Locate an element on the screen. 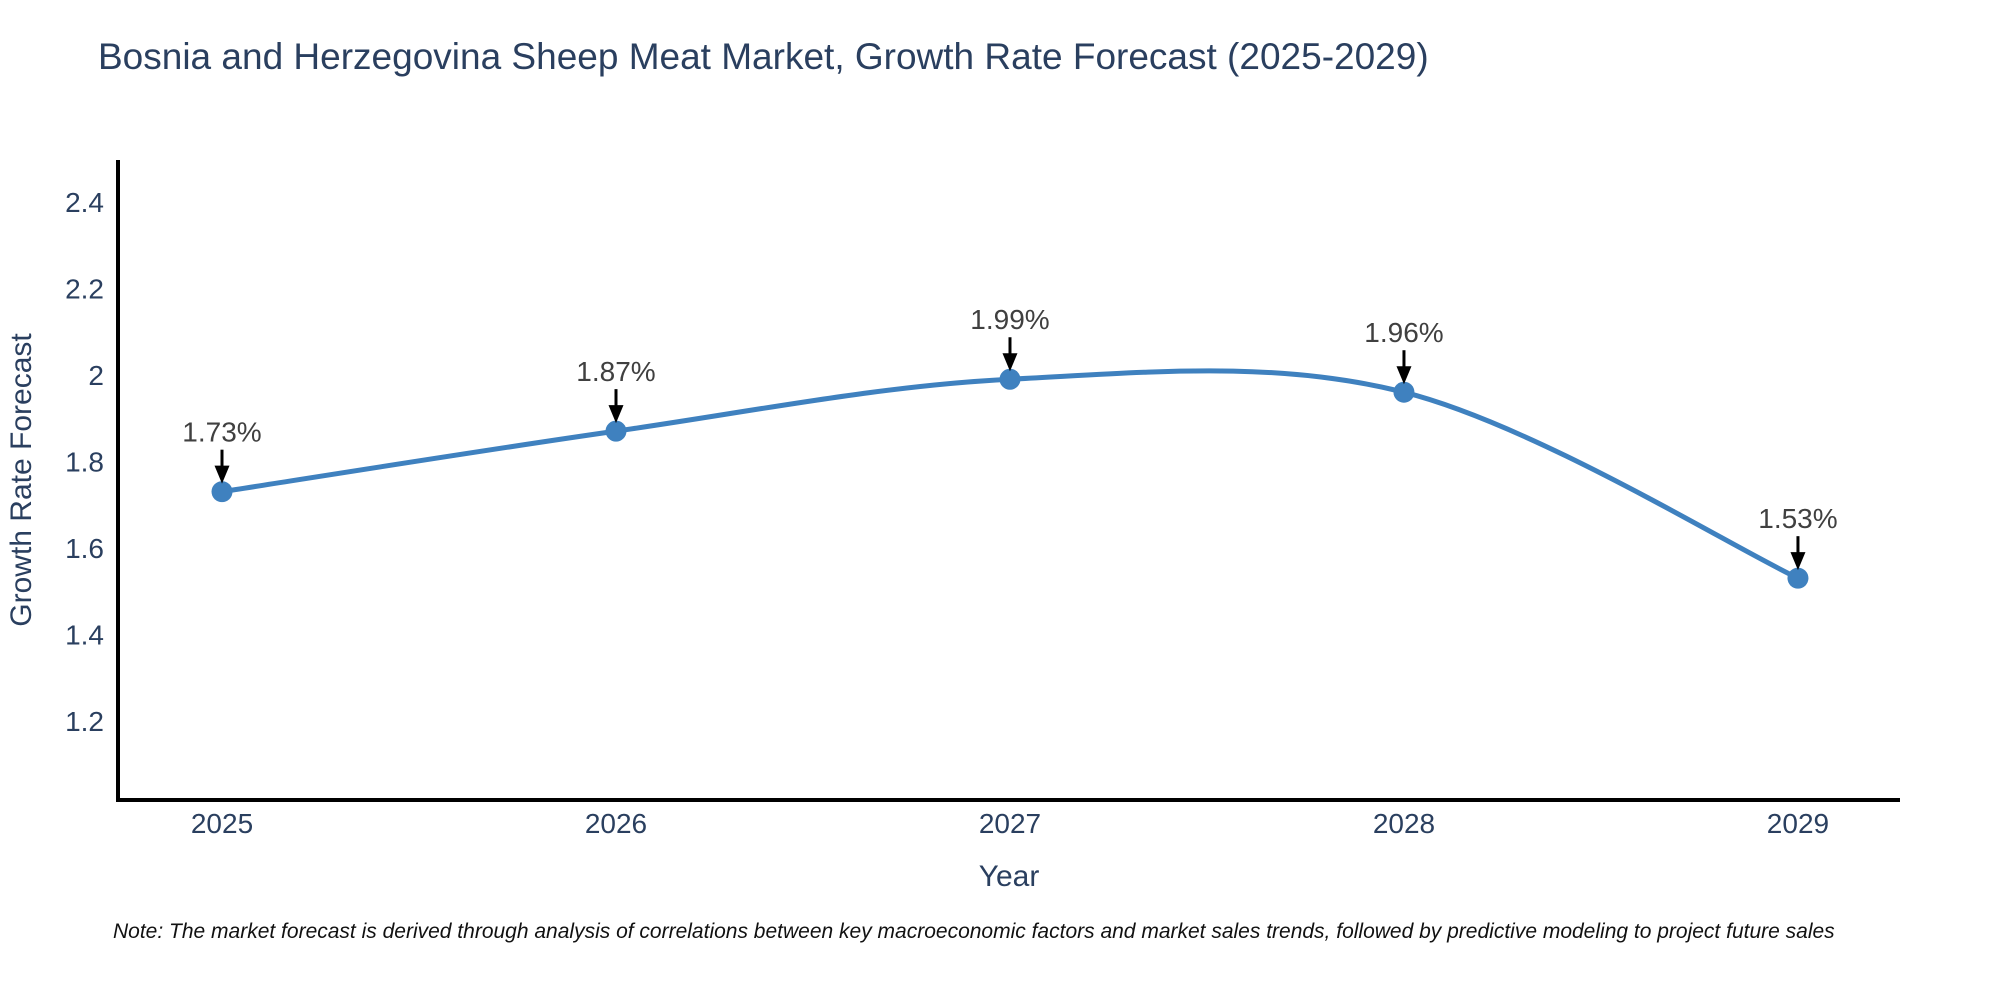  x-tick-label: 2025 is located at coordinates (222, 823).